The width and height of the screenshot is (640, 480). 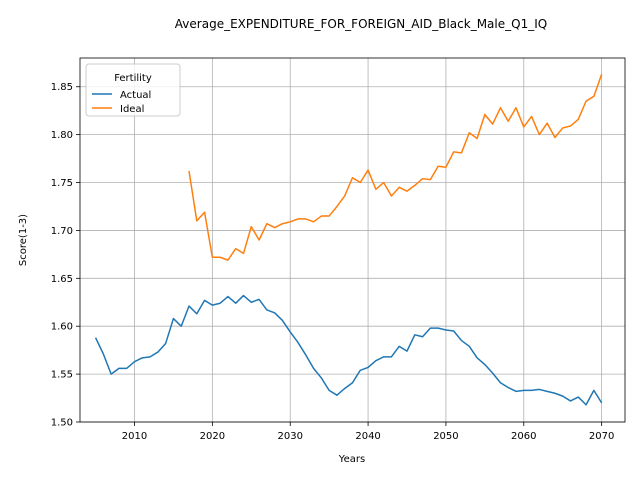 I want to click on y-tick-label: 1.70, so click(x=62, y=231).